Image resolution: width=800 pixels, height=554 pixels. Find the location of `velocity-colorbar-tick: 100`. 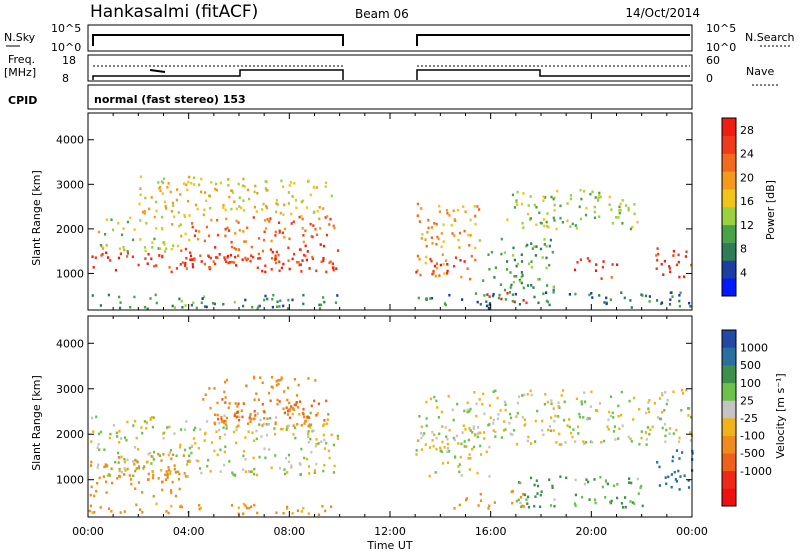

velocity-colorbar-tick: 100 is located at coordinates (750, 383).